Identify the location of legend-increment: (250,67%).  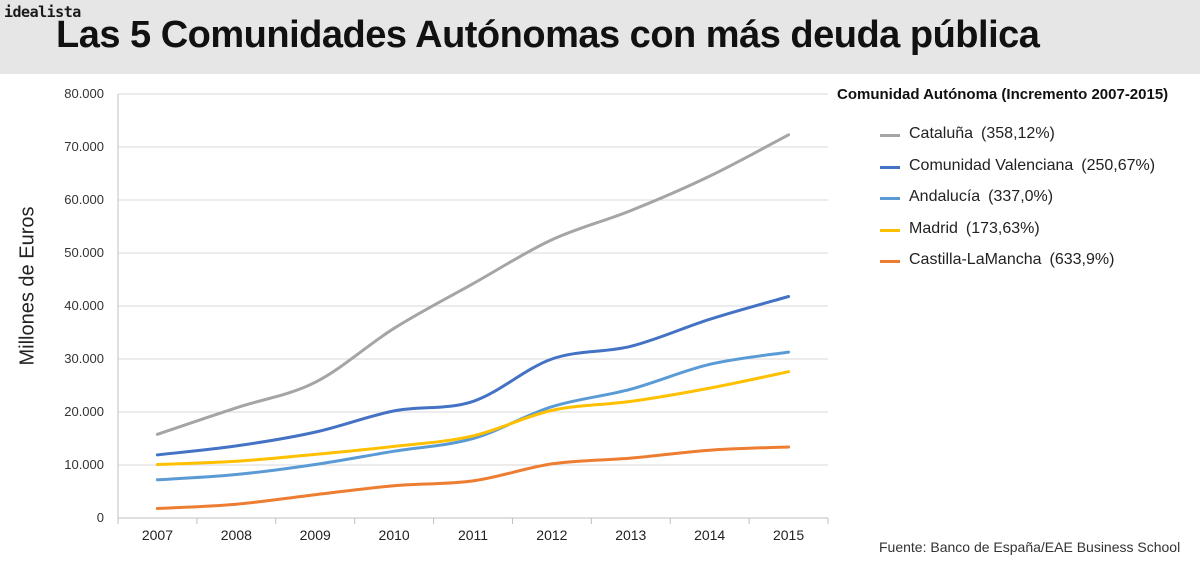
(1118, 165).